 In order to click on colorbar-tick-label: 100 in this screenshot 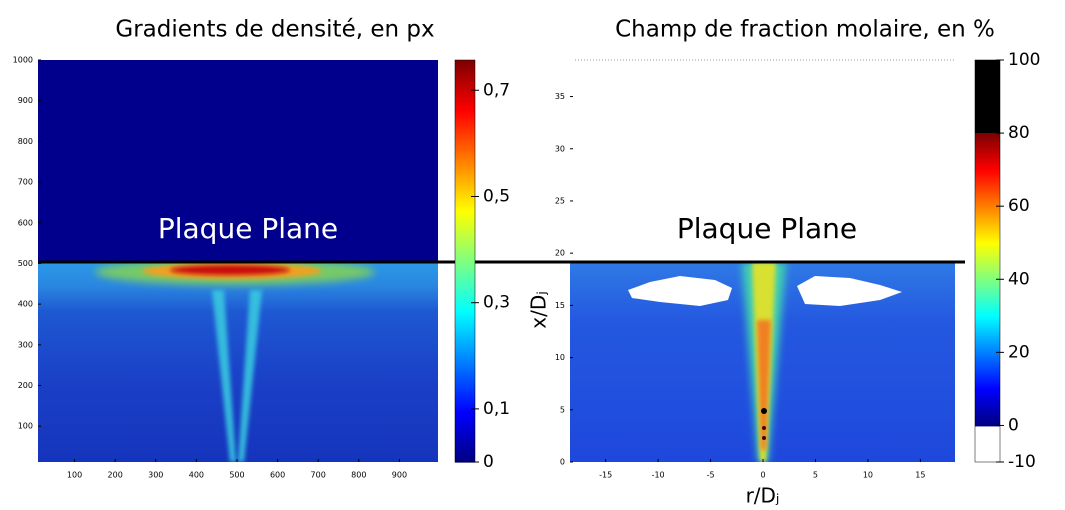, I will do `click(1024, 60)`.